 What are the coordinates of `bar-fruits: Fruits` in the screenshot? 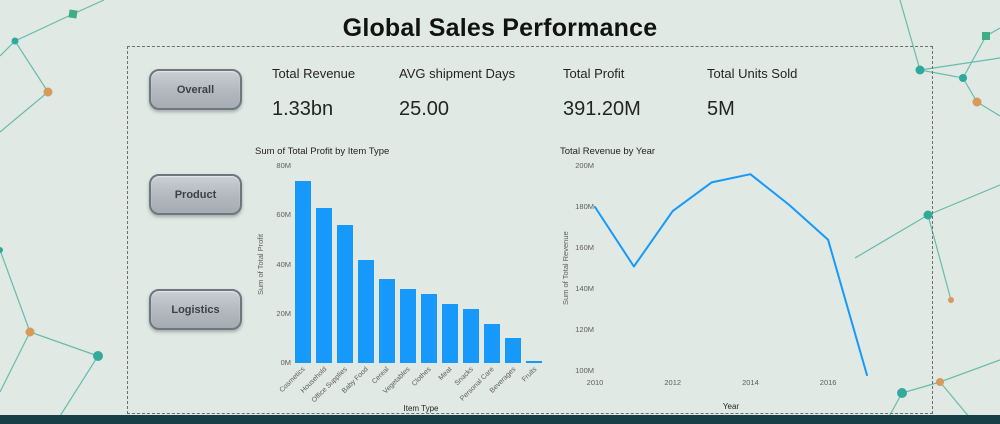 It's located at (531, 371).